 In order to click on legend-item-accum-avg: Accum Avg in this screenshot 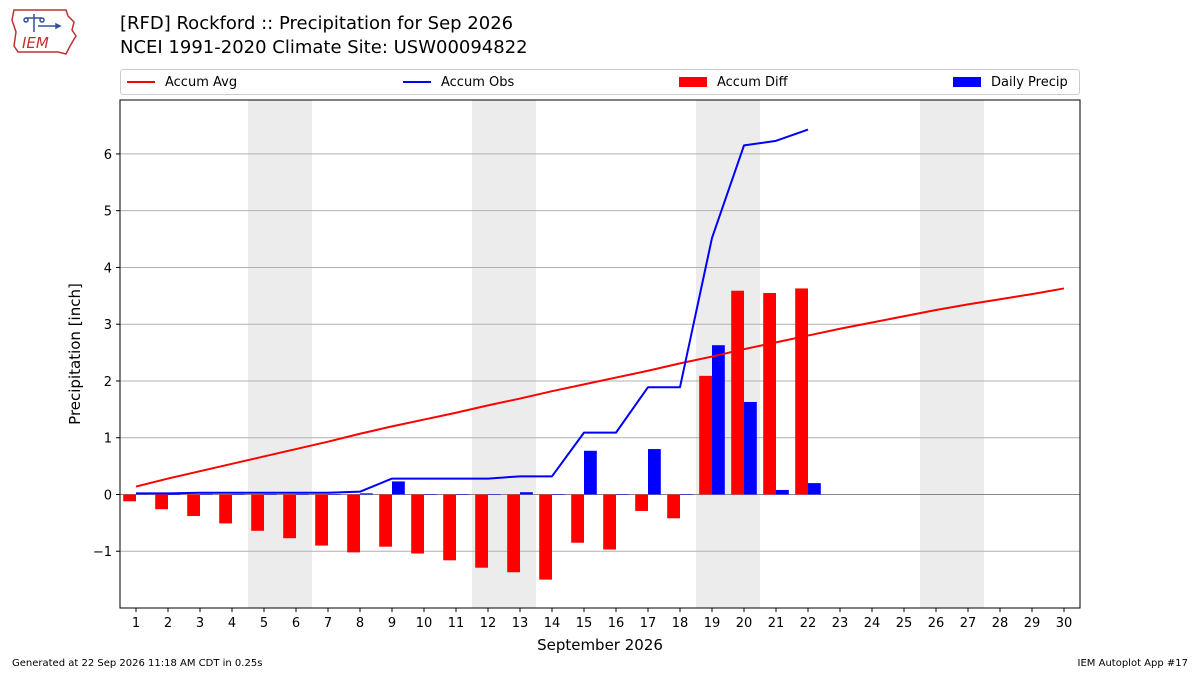, I will do `click(182, 82)`.